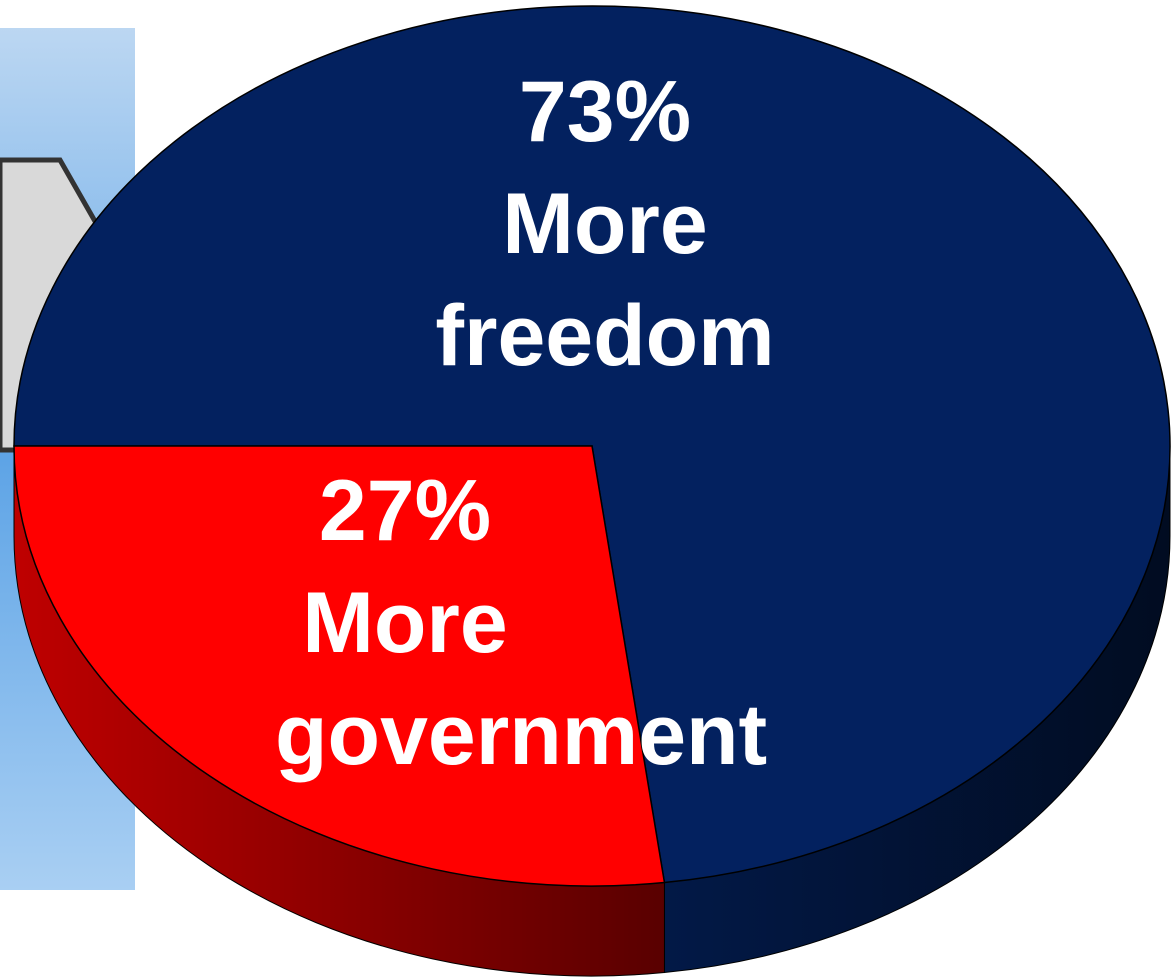  I want to click on category-label: More freedom, so click(605, 280).